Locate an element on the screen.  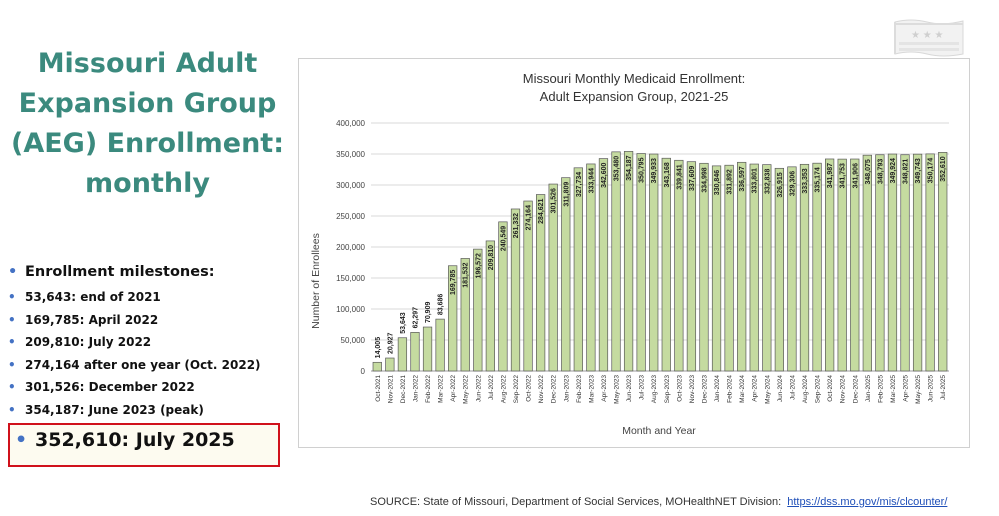
slide-title-line: Expansion Group is located at coordinates (147, 103).